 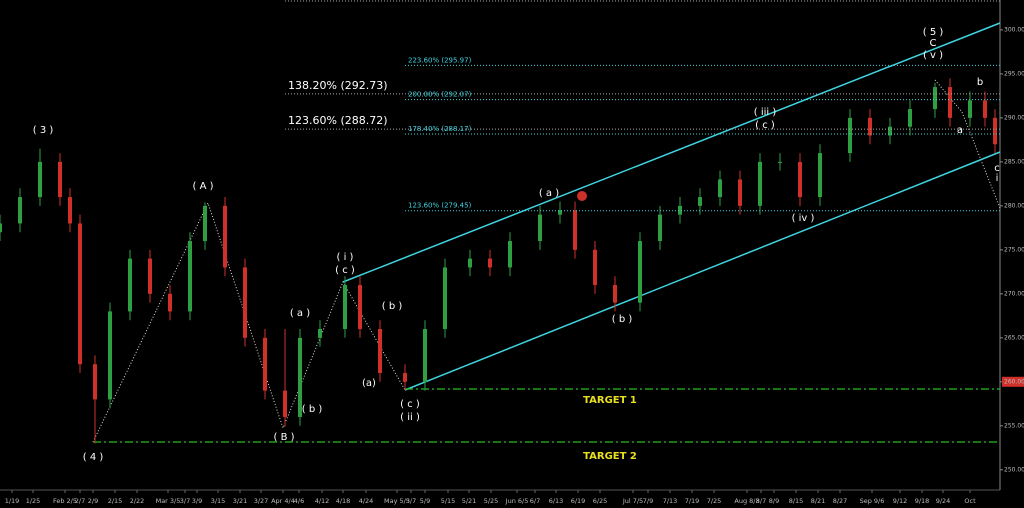 I want to click on x-tick-label: 8/9, so click(x=774, y=501).